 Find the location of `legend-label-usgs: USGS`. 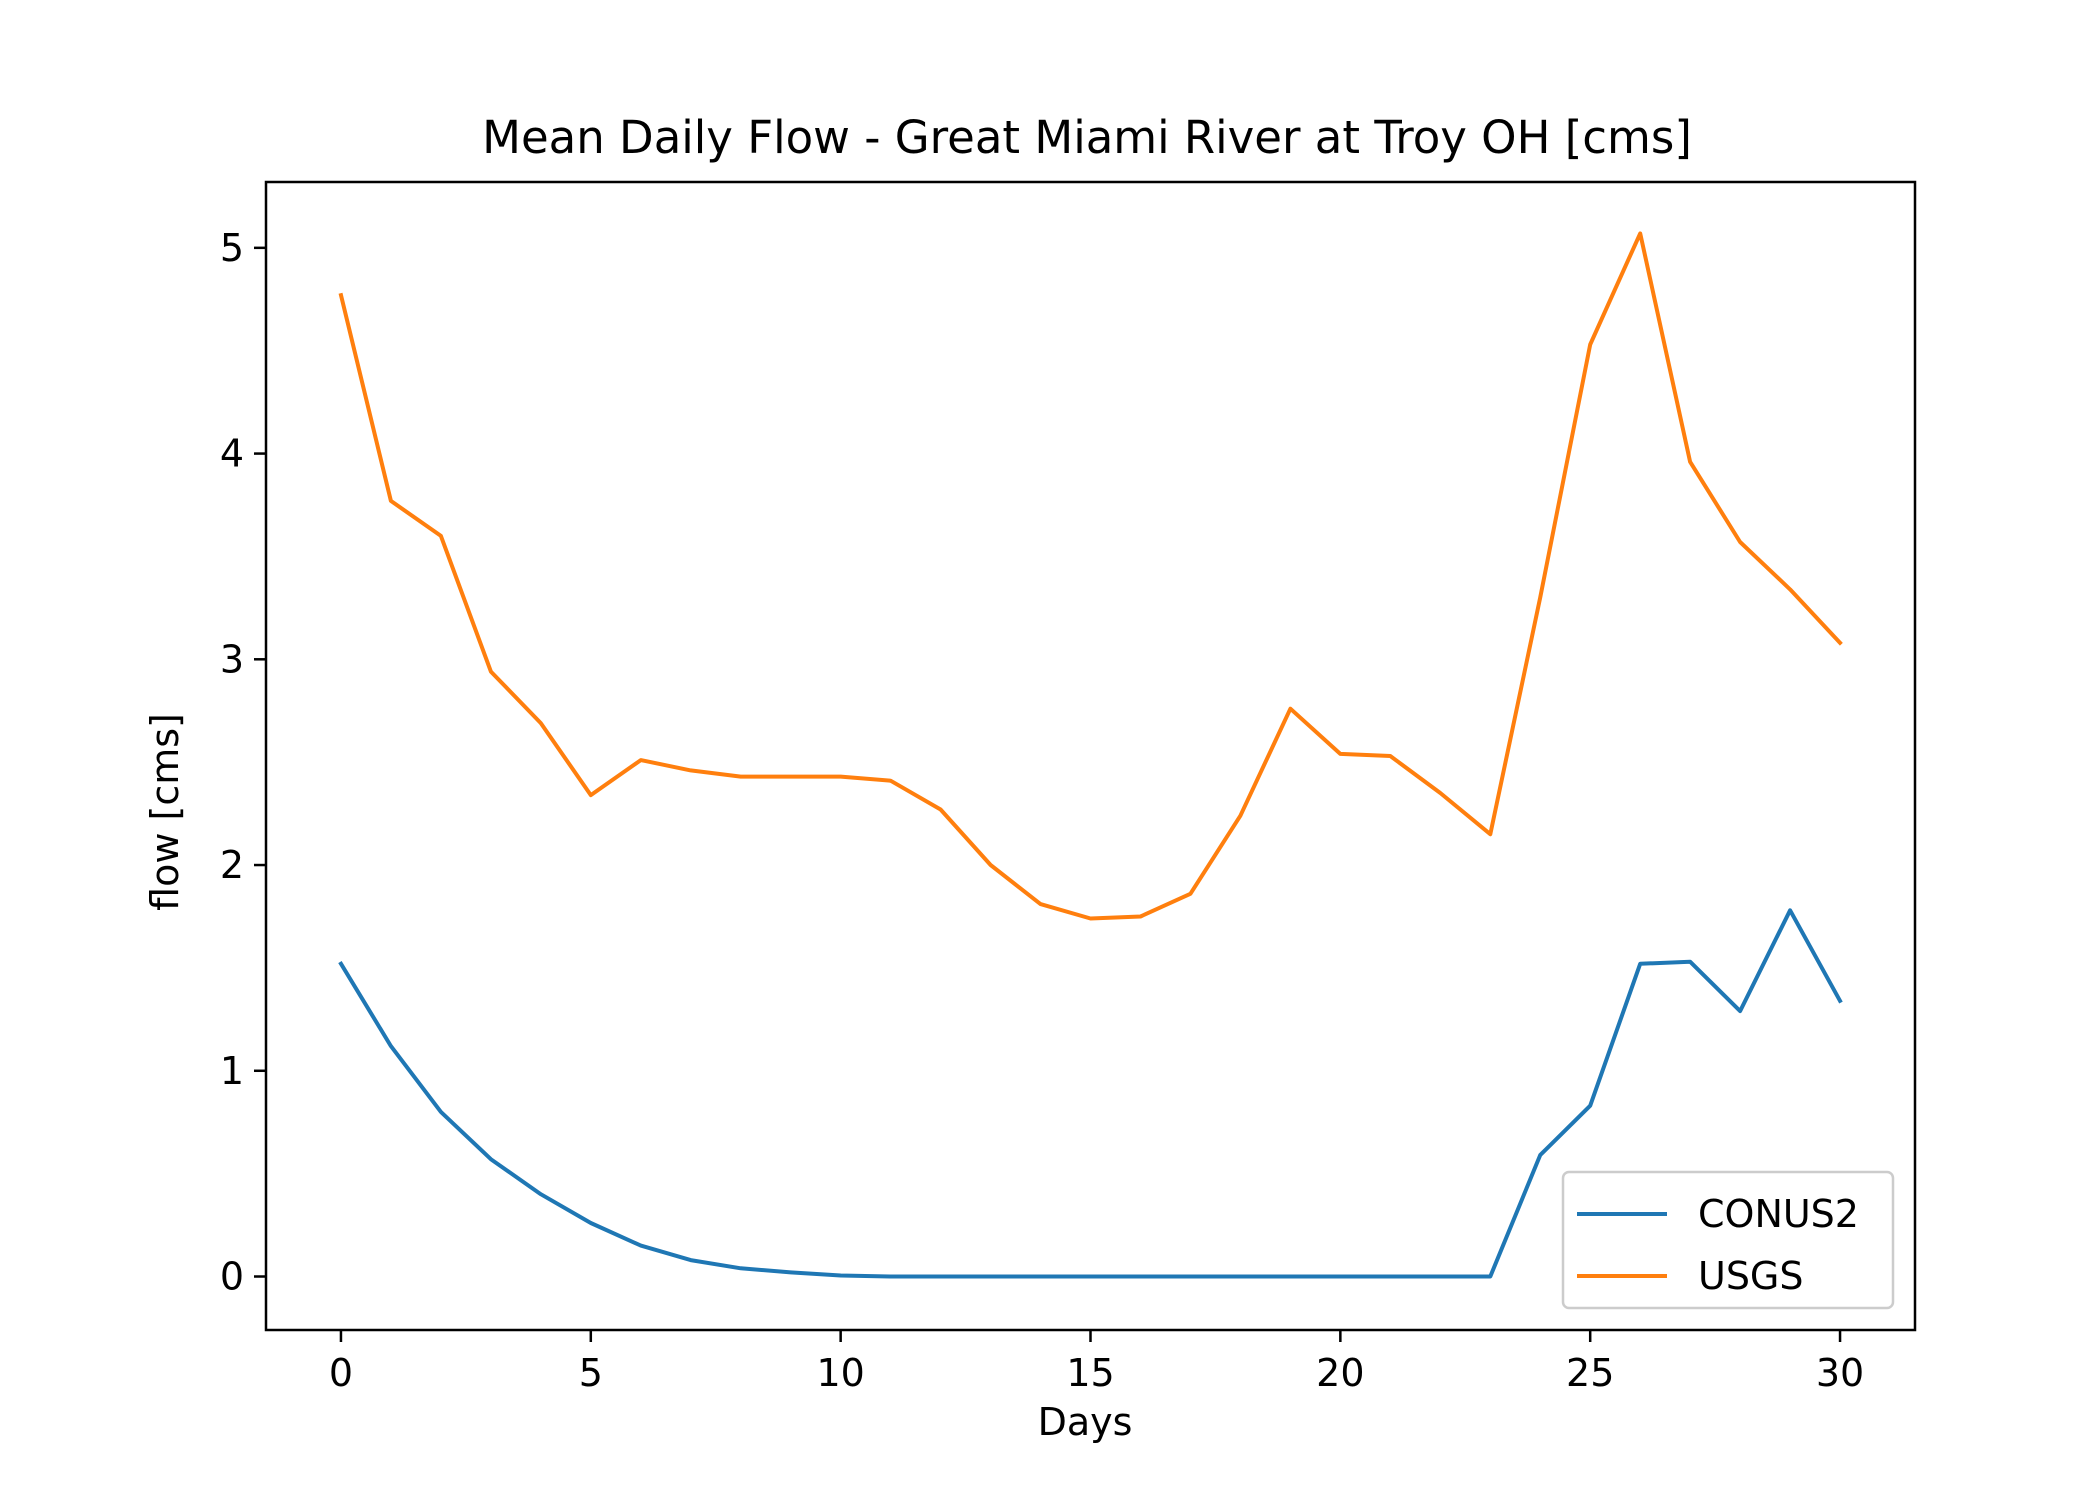

legend-label-usgs: USGS is located at coordinates (1751, 1276).